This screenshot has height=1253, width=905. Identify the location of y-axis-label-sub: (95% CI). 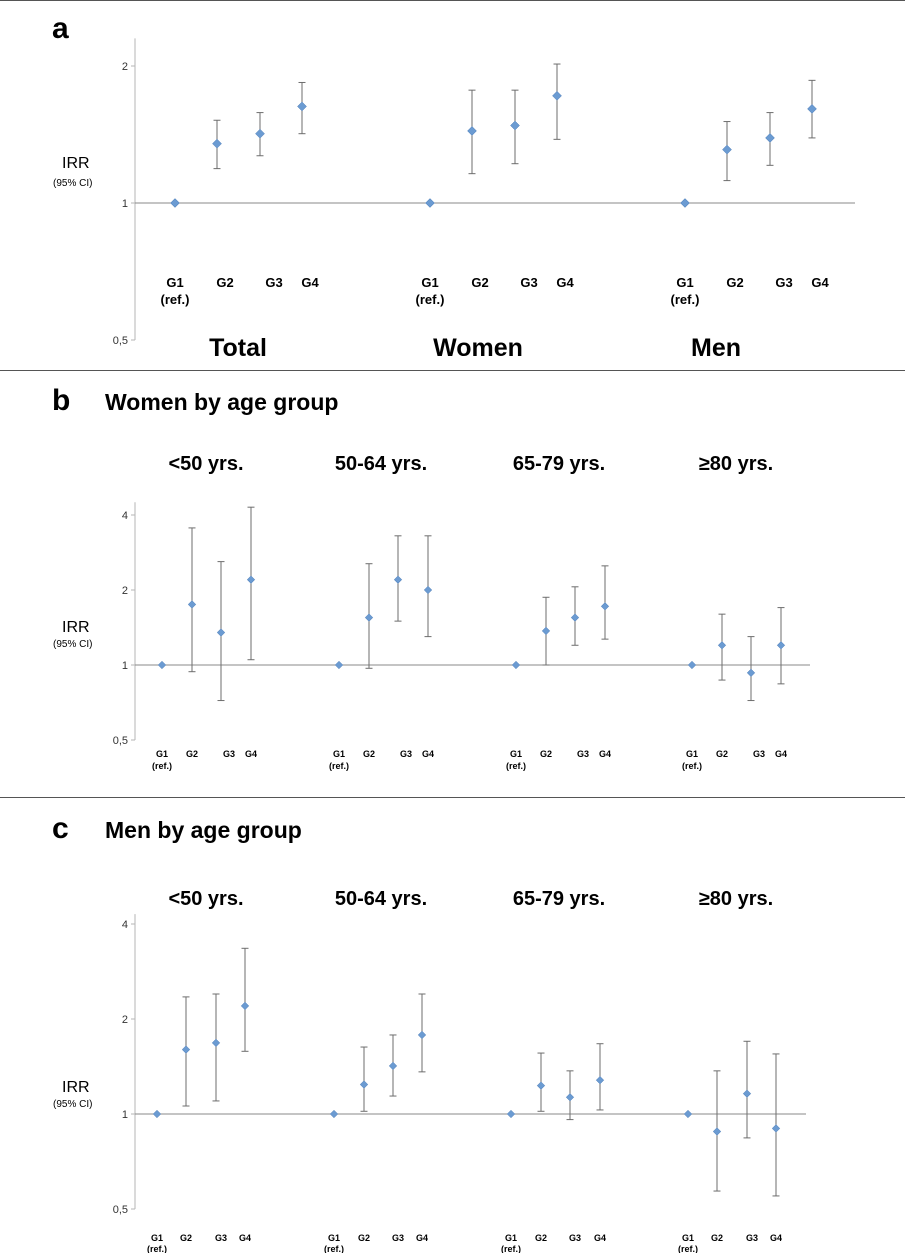
(72, 183).